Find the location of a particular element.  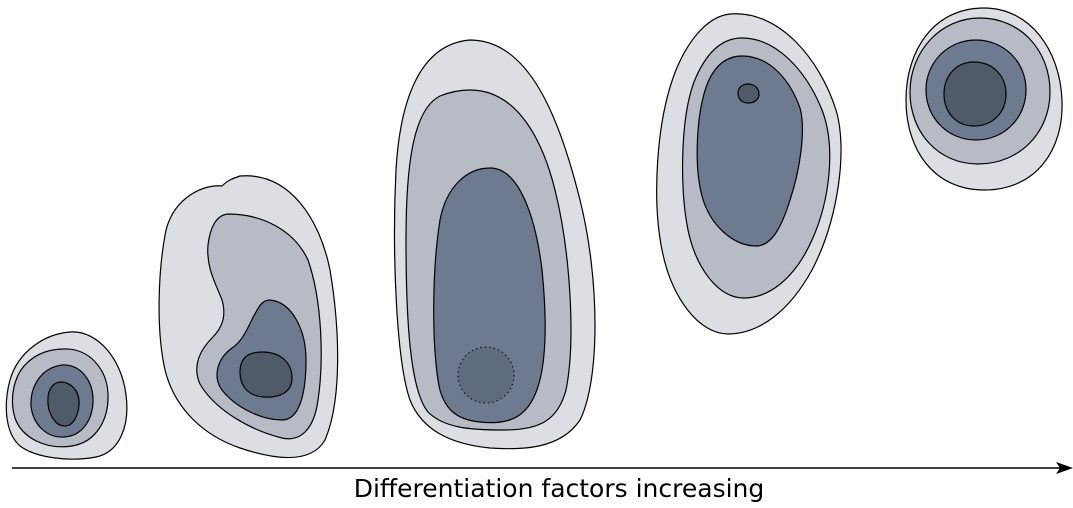

stage-1-cluster is located at coordinates (66, 395).